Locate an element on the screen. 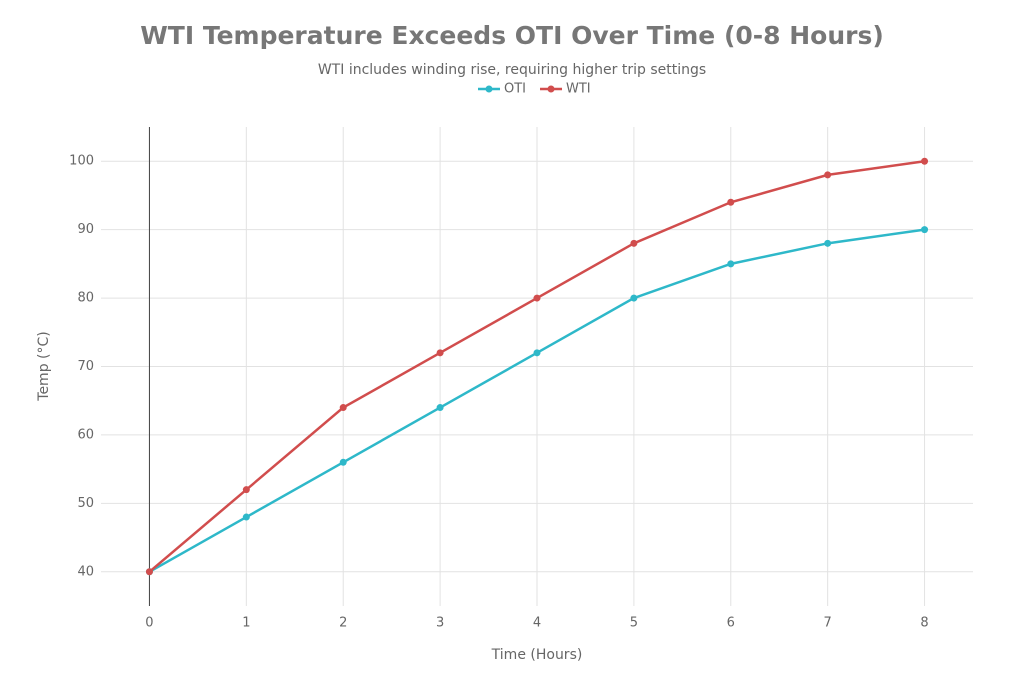 This screenshot has width=1024, height=683. y-axis-title: Temp (°C) is located at coordinates (44, 366).